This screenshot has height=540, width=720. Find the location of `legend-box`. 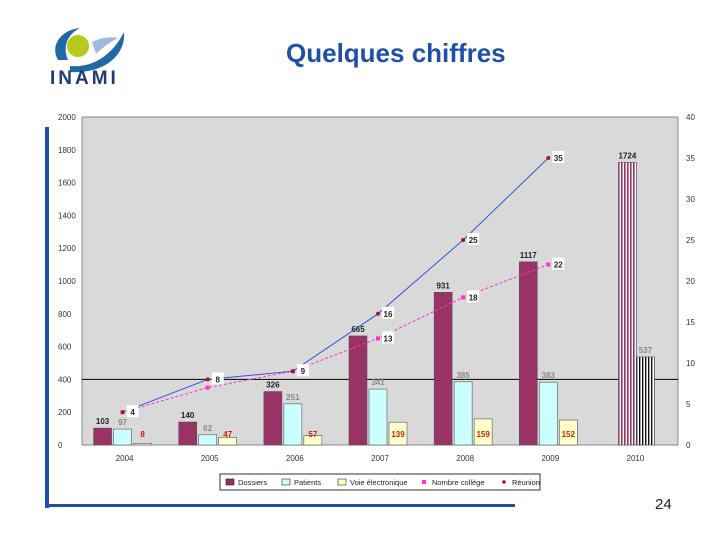

legend-box is located at coordinates (380, 482).